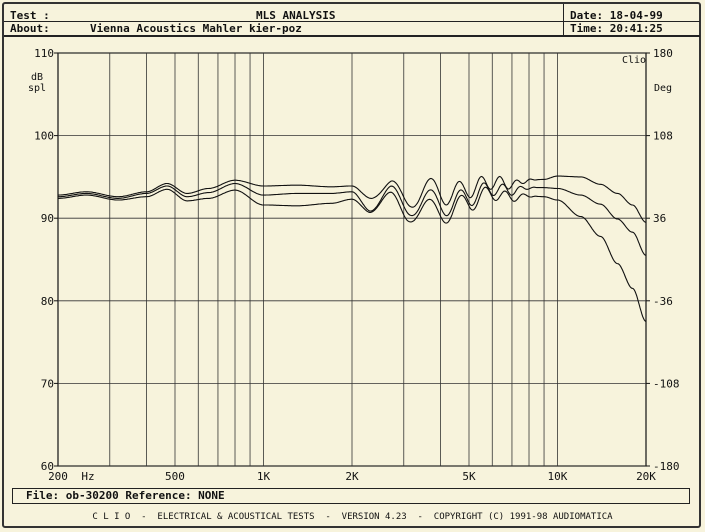 The height and width of the screenshot is (532, 705). I want to click on x-tick-label: 1K, so click(264, 476).